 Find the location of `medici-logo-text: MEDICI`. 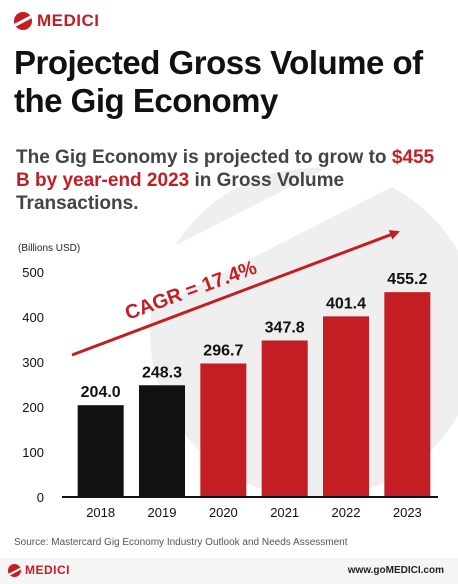

medici-logo-text: MEDICI is located at coordinates (68, 20).